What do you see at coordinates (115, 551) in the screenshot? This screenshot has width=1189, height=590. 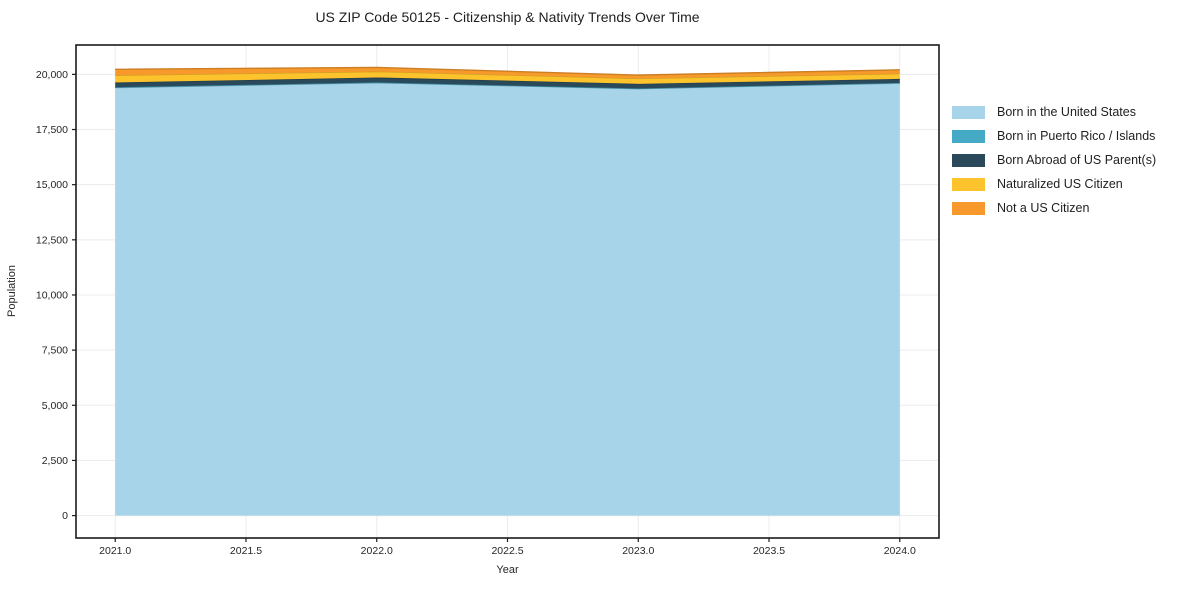 I see `x-tick-label: 2021.0` at bounding box center [115, 551].